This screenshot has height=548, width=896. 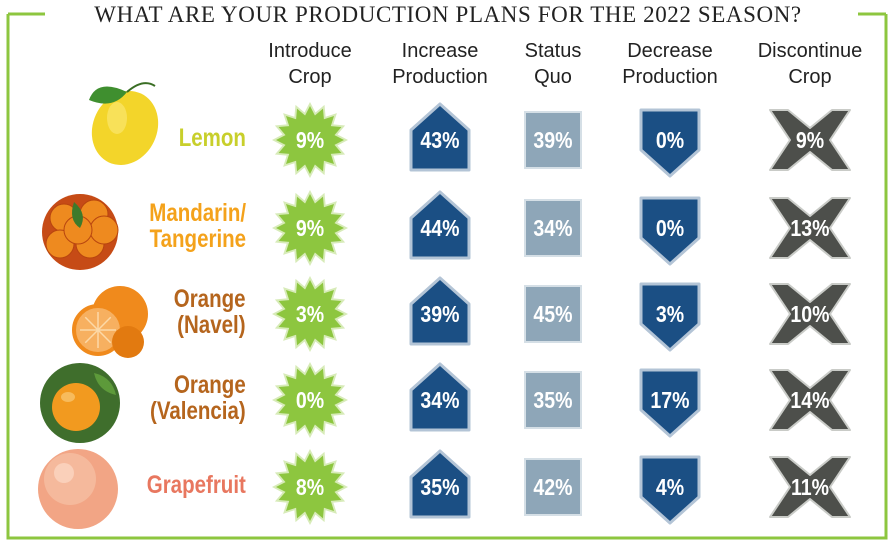 What do you see at coordinates (197, 239) in the screenshot?
I see `row-label-line2: Tangerine` at bounding box center [197, 239].